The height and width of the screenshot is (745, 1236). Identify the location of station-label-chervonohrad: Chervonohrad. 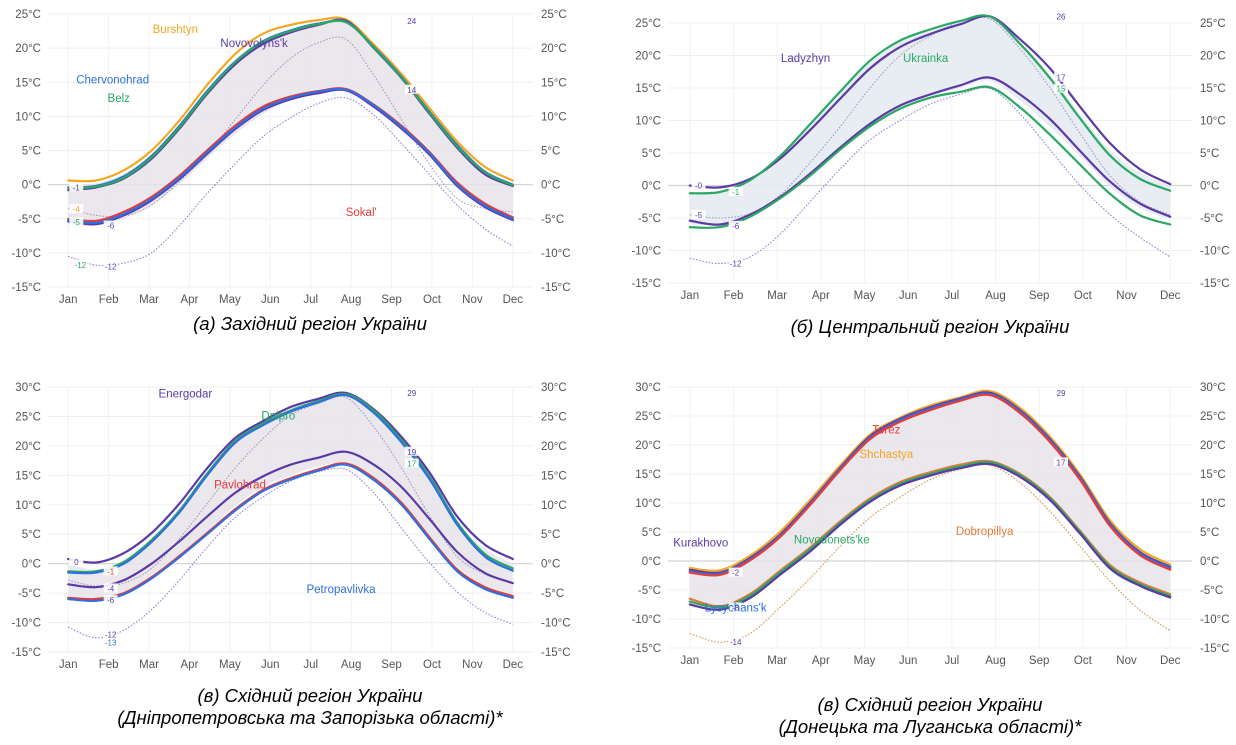
(112, 81).